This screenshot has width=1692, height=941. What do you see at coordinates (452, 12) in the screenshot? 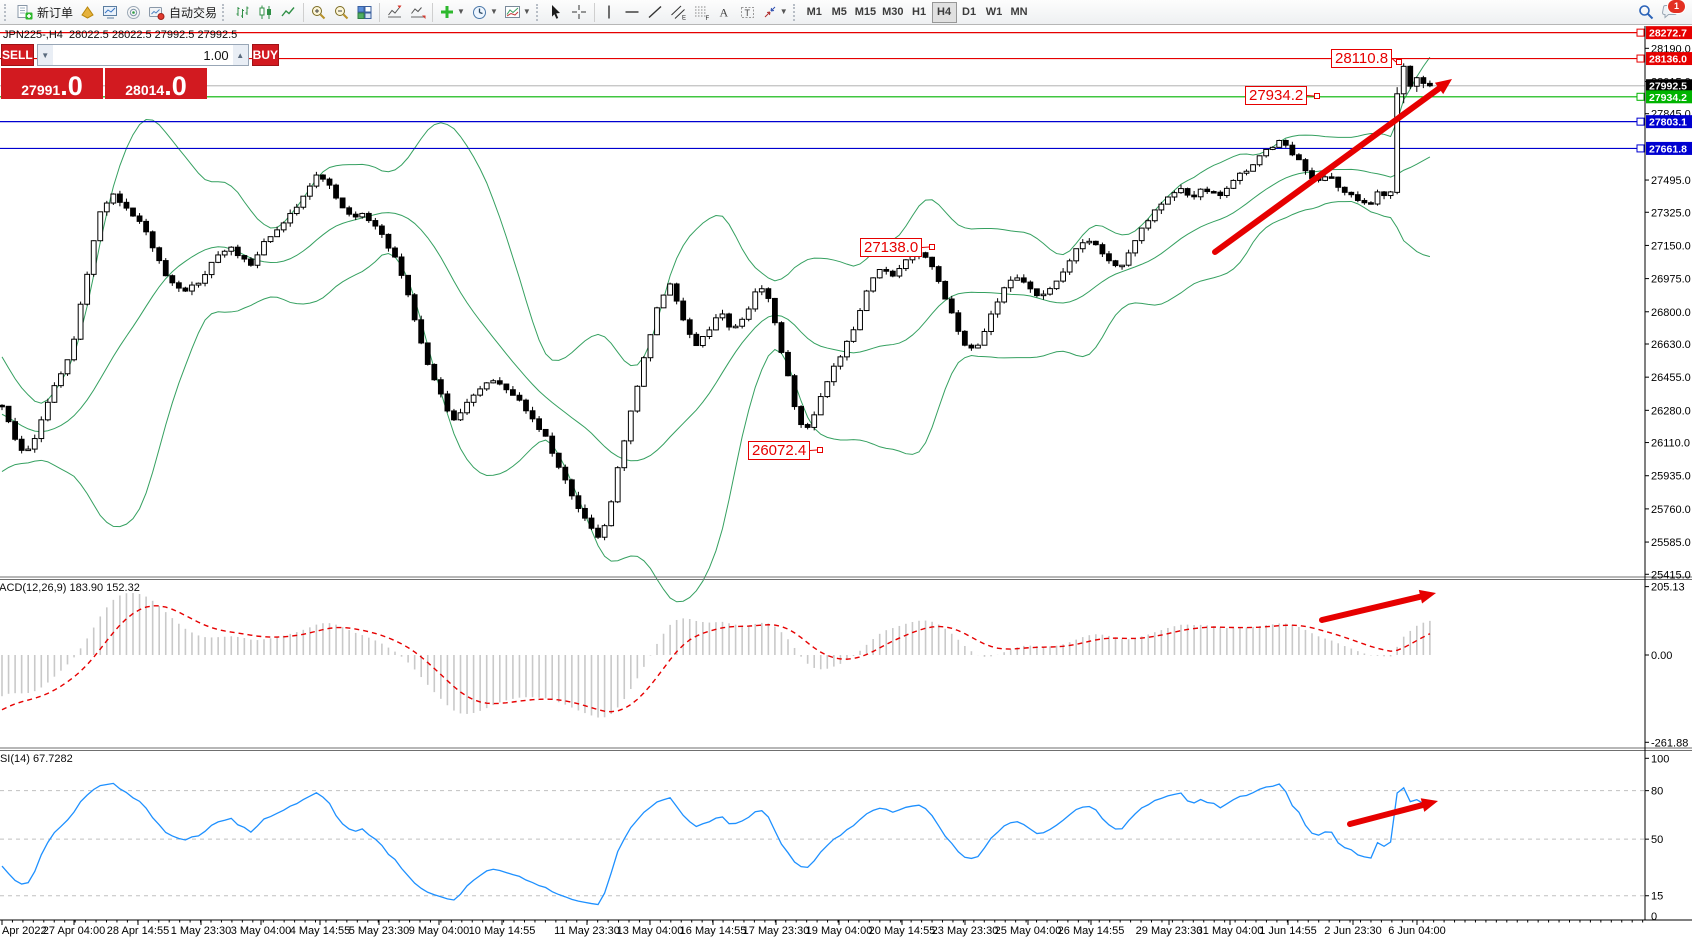
I see `add-indicator-button: ▼` at bounding box center [452, 12].